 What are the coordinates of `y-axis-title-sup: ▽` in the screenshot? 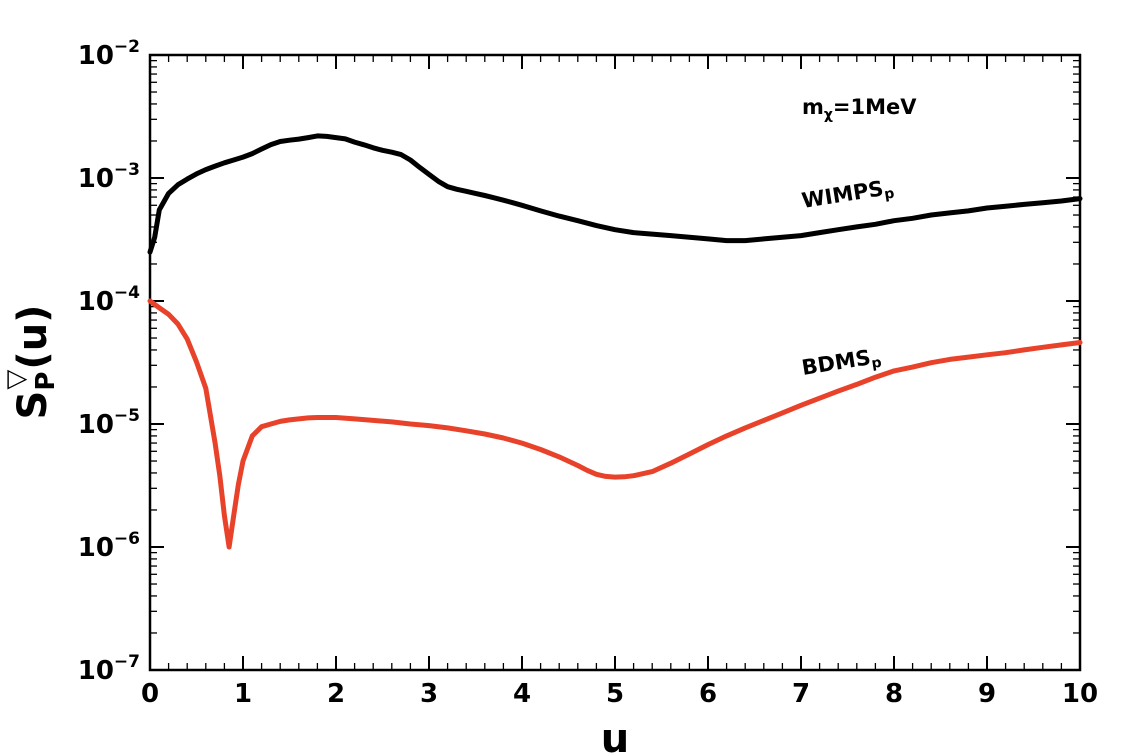 It's located at (16, 380).